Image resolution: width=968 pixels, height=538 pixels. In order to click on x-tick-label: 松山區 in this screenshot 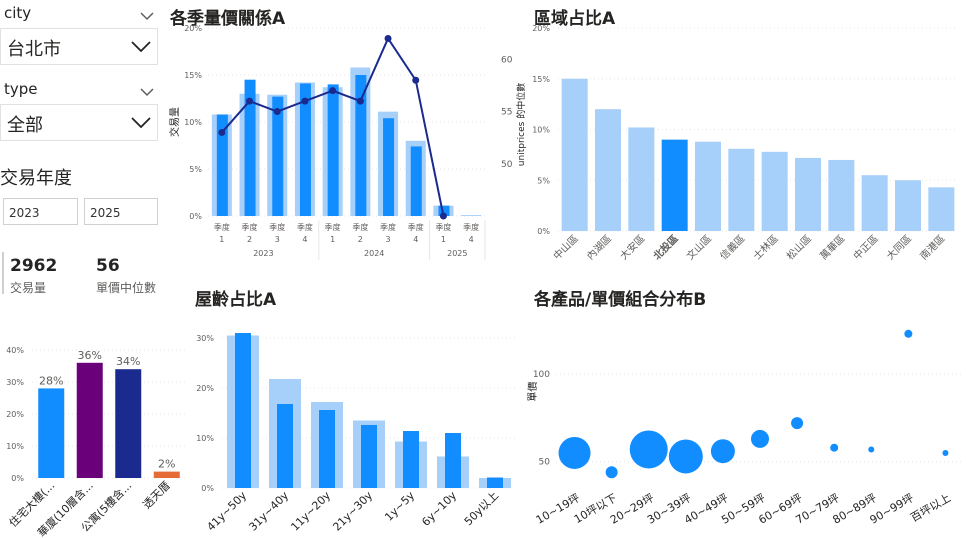, I will do `click(799, 247)`.